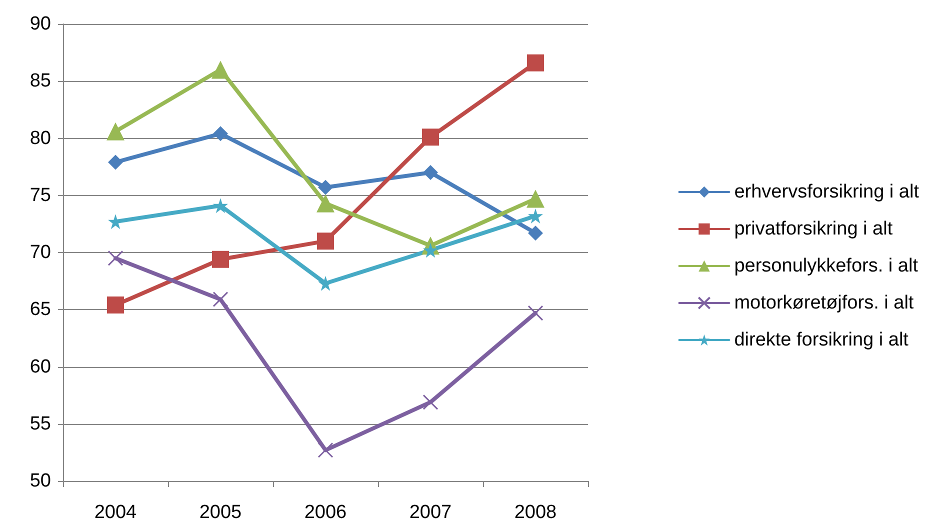 The image size is (928, 532). What do you see at coordinates (827, 192) in the screenshot?
I see `legend-label: erhvervsforsikring i alt` at bounding box center [827, 192].